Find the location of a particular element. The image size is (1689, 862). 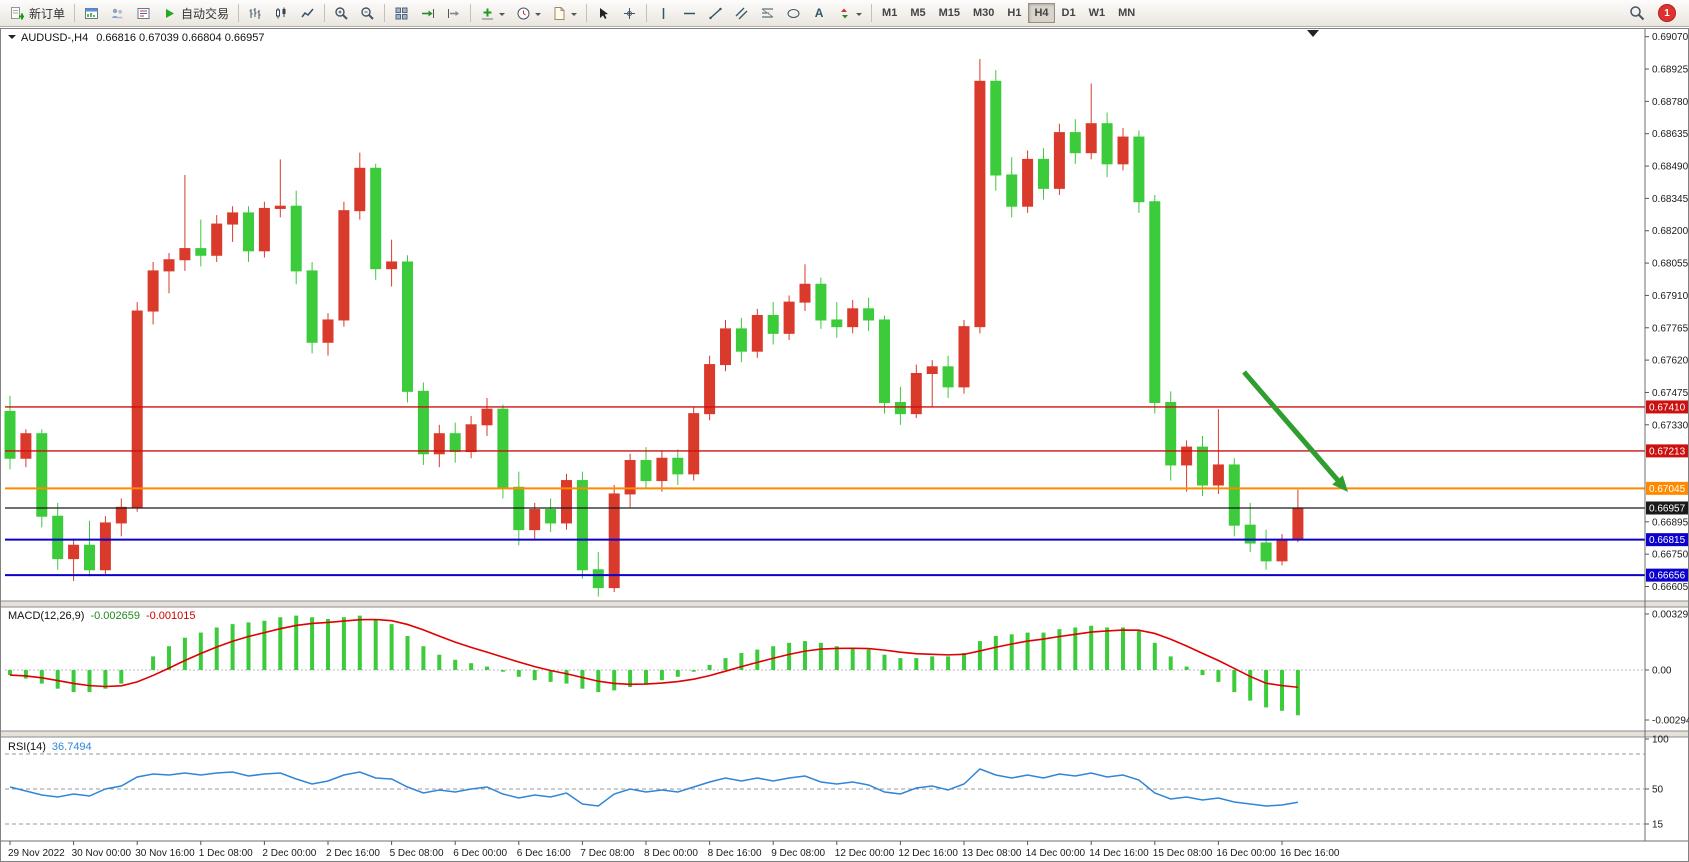

svg-text: 12 Dec 00:00 is located at coordinates (865, 853).